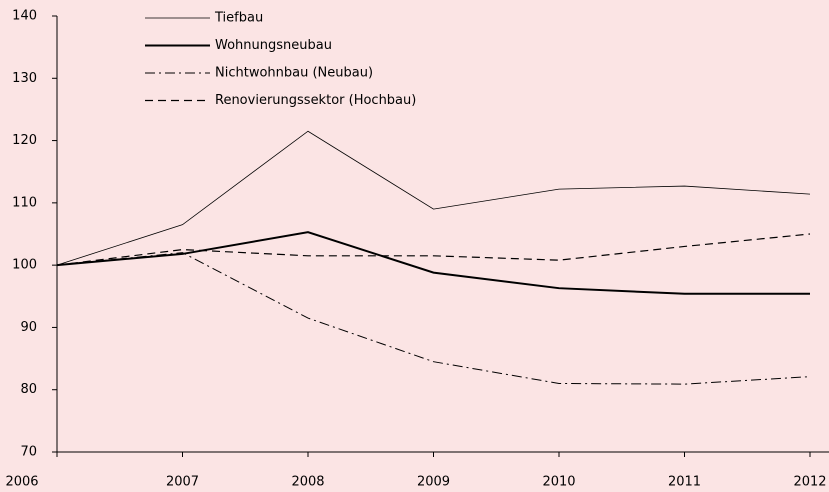  Describe the element at coordinates (24, 265) in the screenshot. I see `y-tick-label: 100` at that location.